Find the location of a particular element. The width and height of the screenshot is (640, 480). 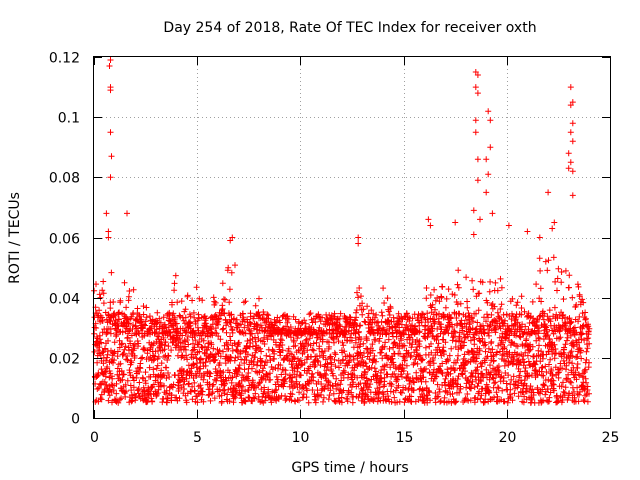

x-tick-label: 25 is located at coordinates (611, 438).